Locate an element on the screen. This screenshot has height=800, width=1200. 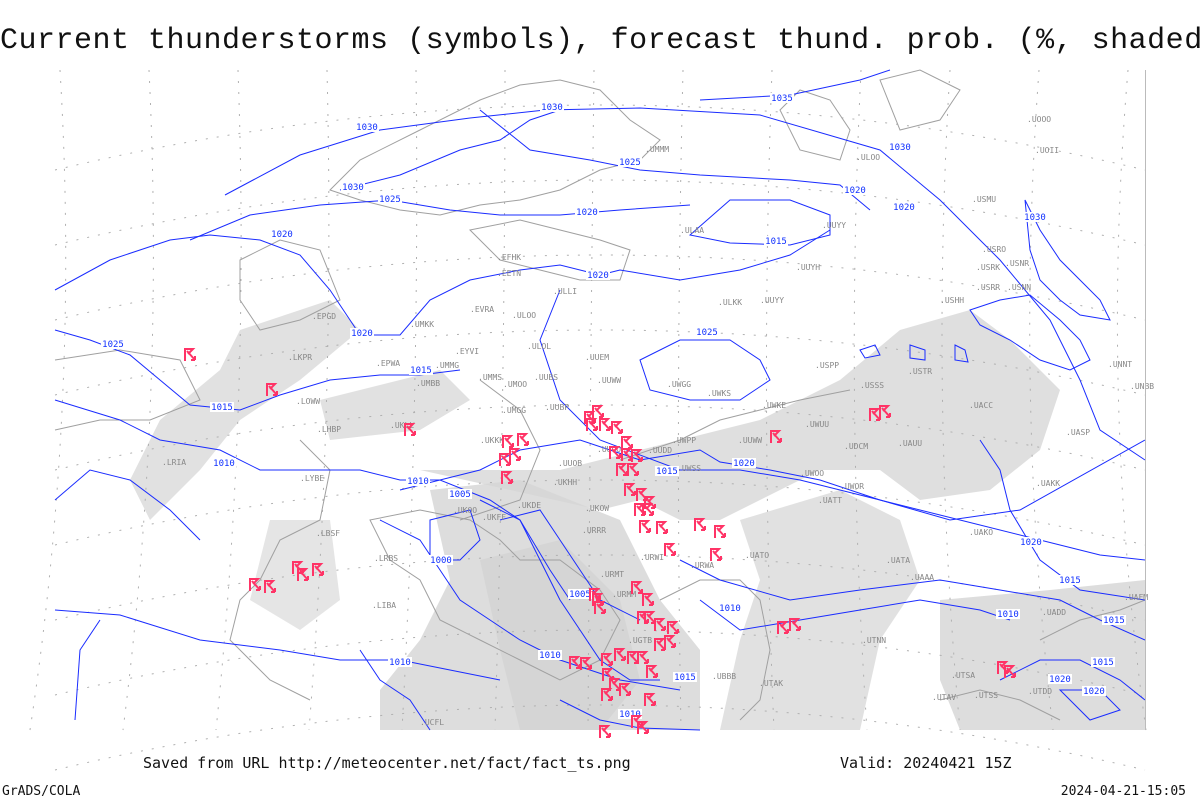
station-label: .UWKS is located at coordinates (719, 393).